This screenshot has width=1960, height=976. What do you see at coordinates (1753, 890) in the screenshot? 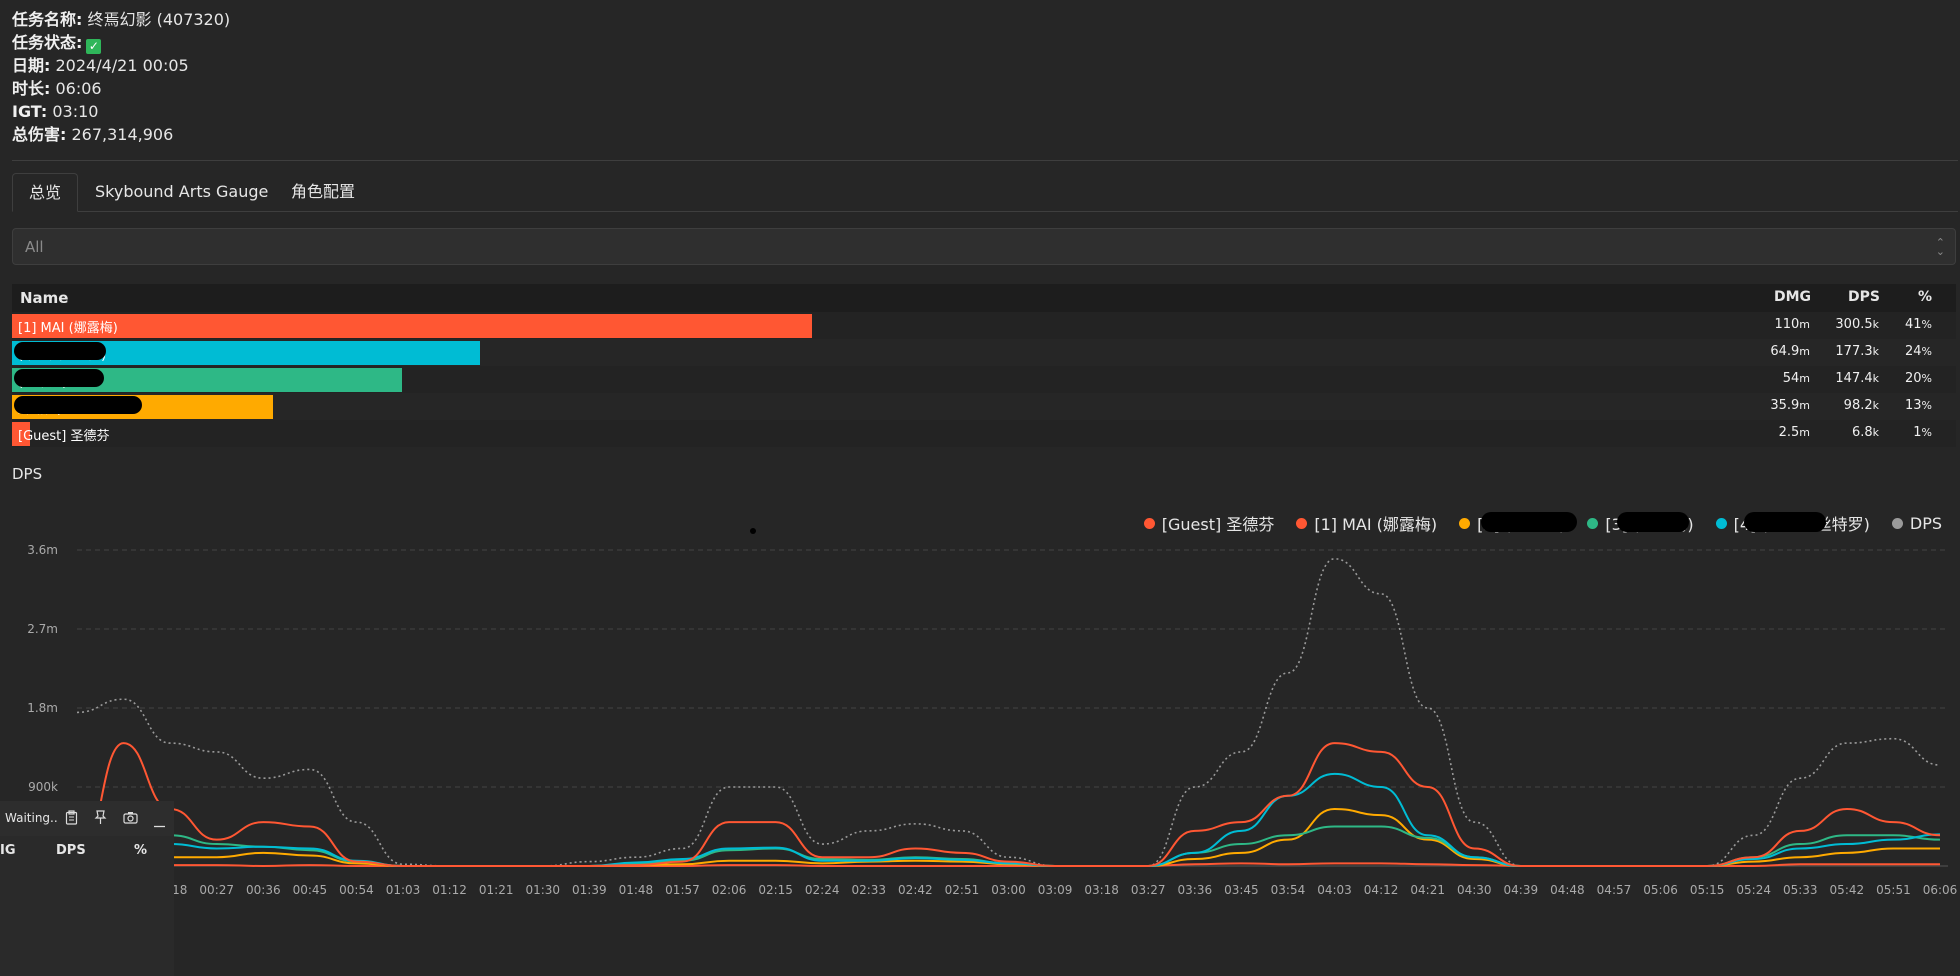
I see `x-tick-label: 05:24` at bounding box center [1753, 890].